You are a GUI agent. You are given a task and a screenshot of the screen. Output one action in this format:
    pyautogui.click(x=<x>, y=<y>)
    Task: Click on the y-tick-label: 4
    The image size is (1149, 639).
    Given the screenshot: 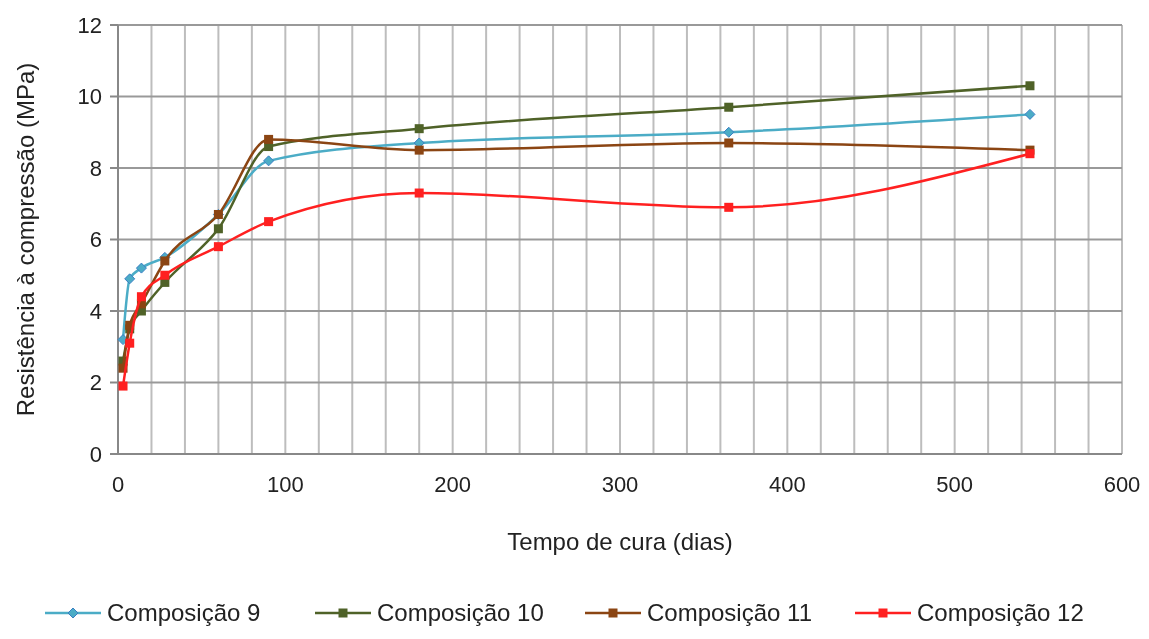 What is the action you would take?
    pyautogui.click(x=95, y=311)
    